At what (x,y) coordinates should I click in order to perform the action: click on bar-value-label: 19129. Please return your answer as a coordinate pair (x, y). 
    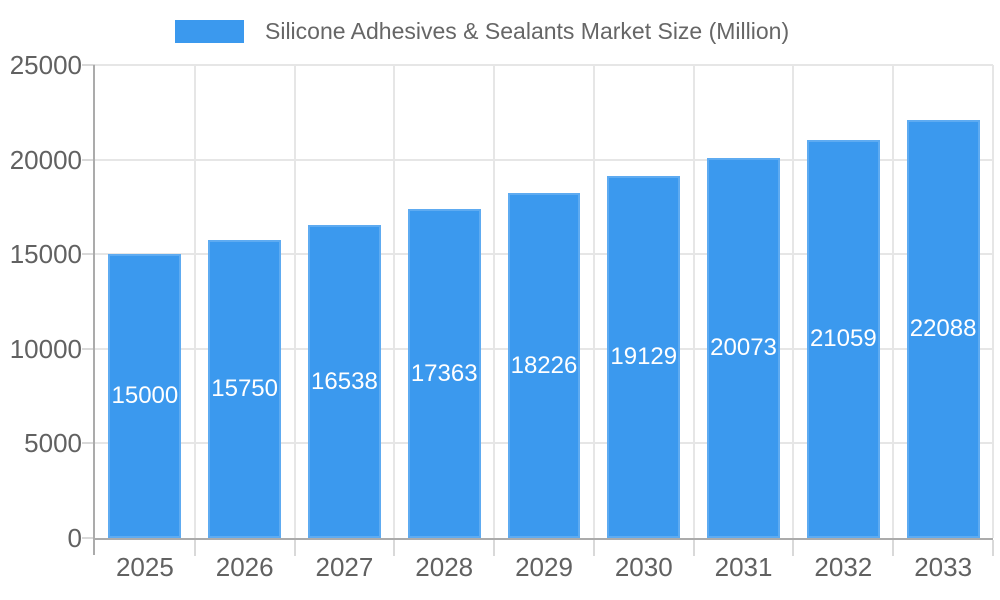
    Looking at the image, I should click on (644, 357).